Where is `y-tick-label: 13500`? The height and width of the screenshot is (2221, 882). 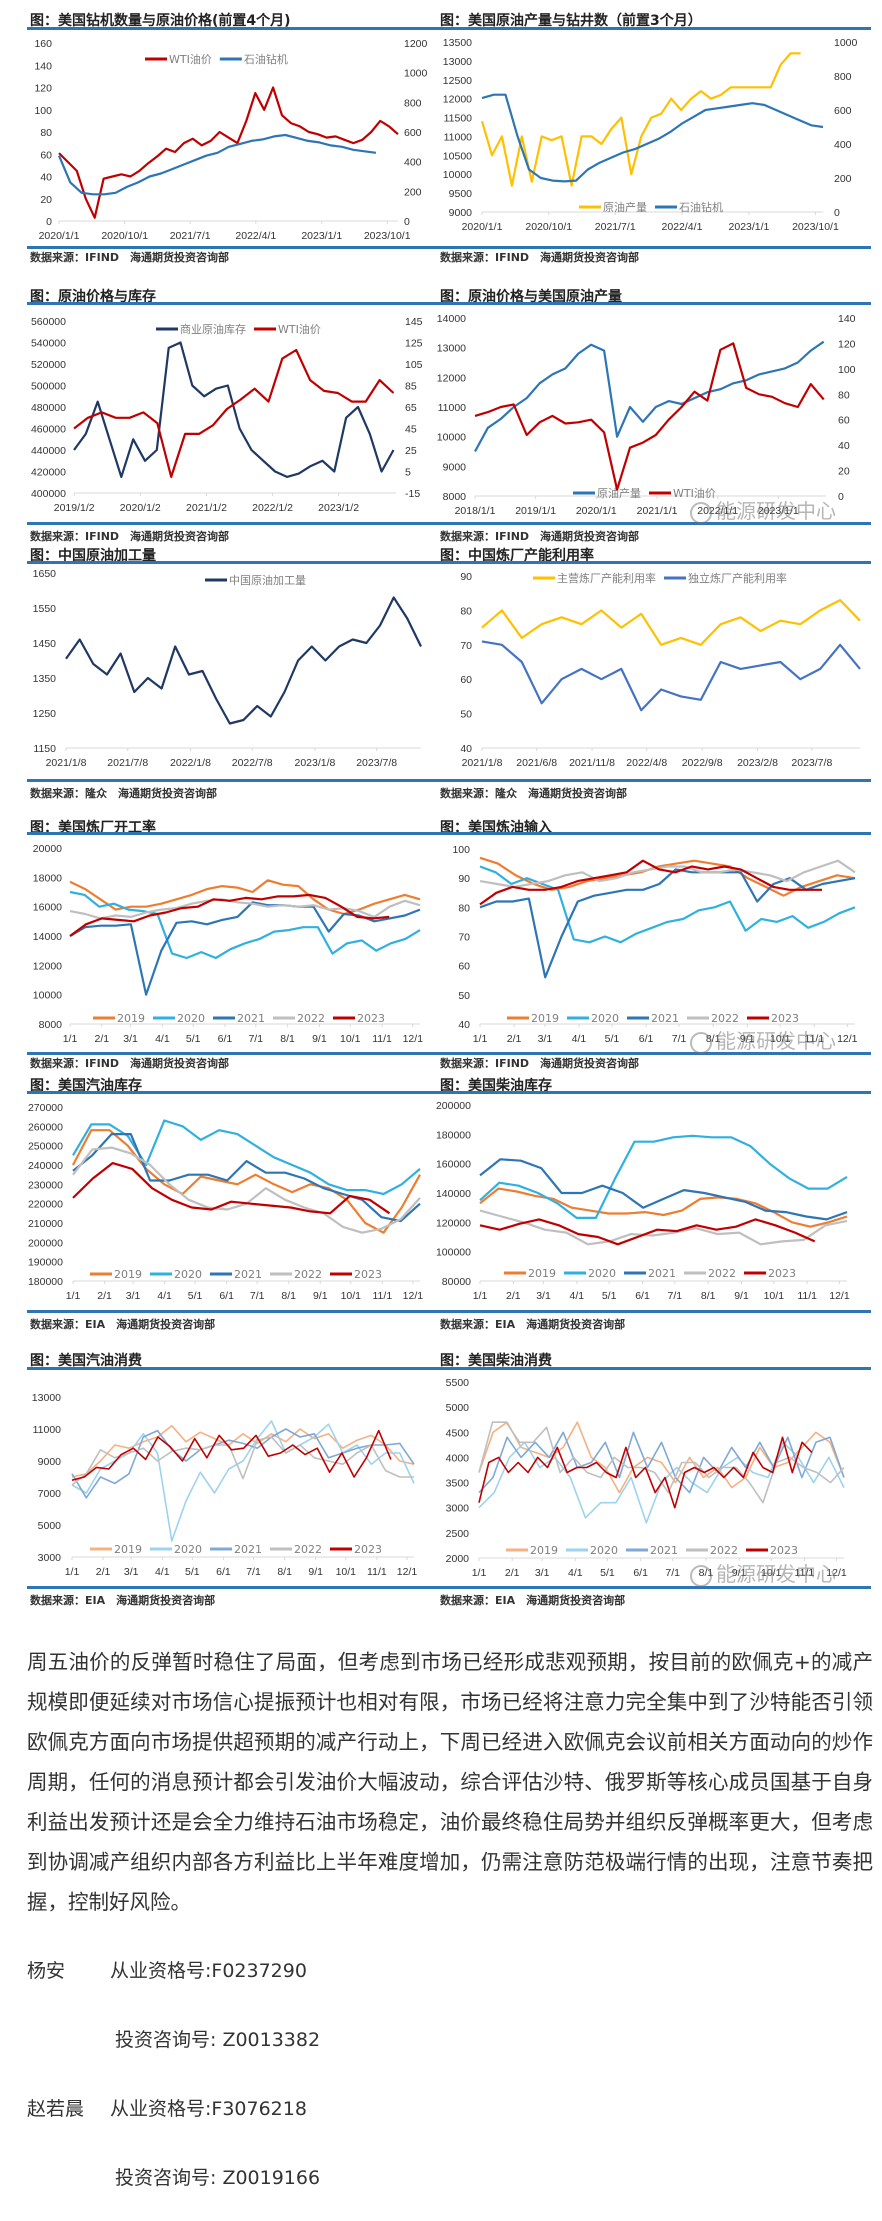 y-tick-label: 13500 is located at coordinates (457, 43).